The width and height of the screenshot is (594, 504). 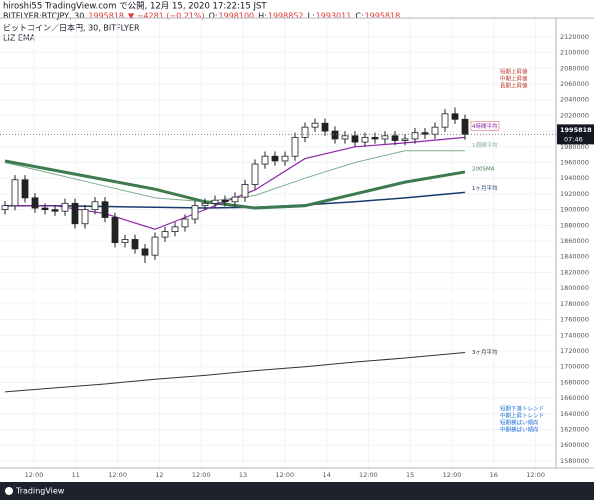 I want to click on ohlc-label: L:, so click(x=311, y=16).